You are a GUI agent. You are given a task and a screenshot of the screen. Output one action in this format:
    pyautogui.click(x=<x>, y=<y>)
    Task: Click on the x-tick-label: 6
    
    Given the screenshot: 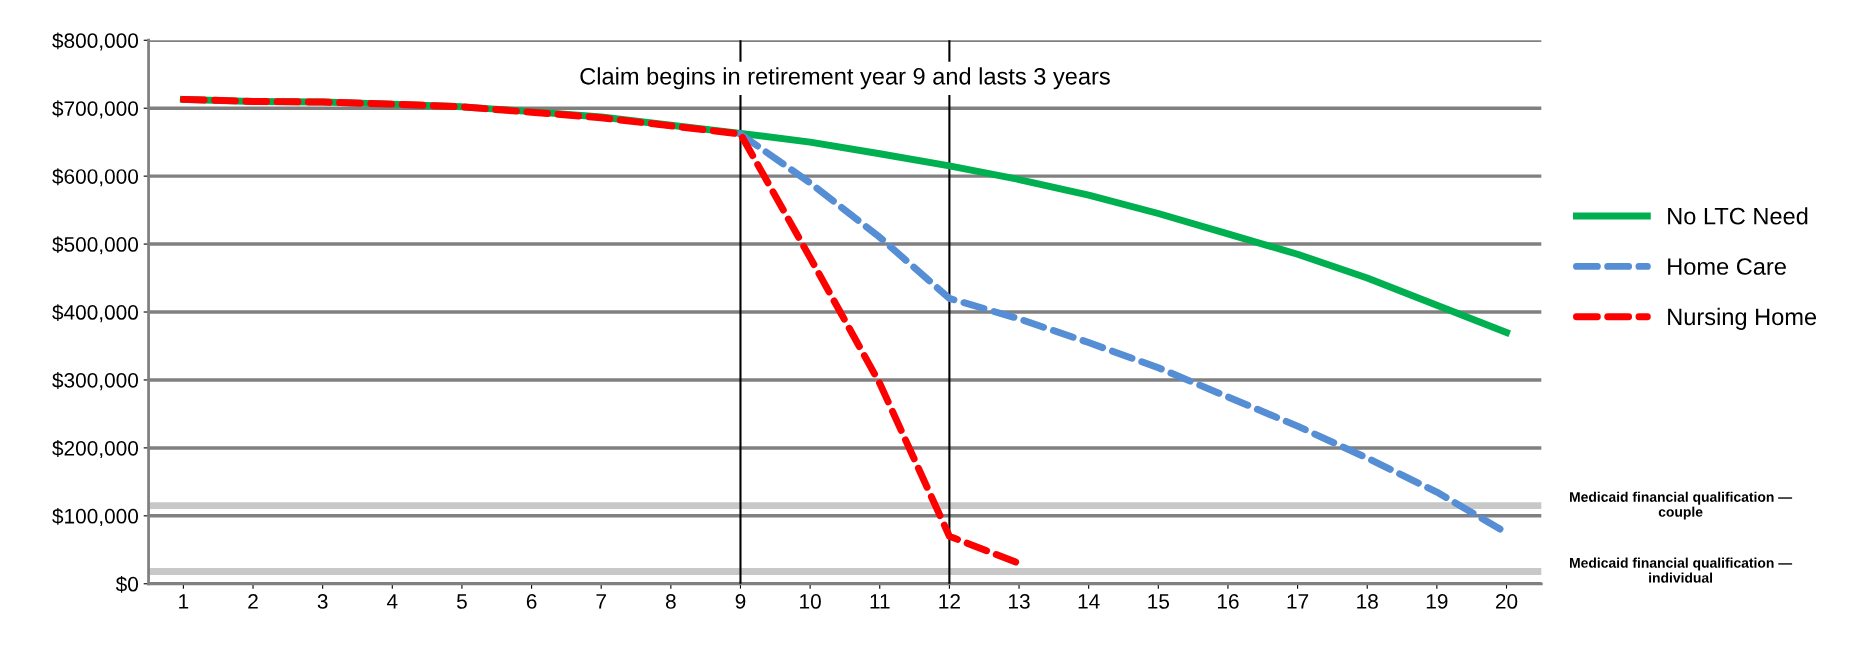 What is the action you would take?
    pyautogui.click(x=531, y=601)
    